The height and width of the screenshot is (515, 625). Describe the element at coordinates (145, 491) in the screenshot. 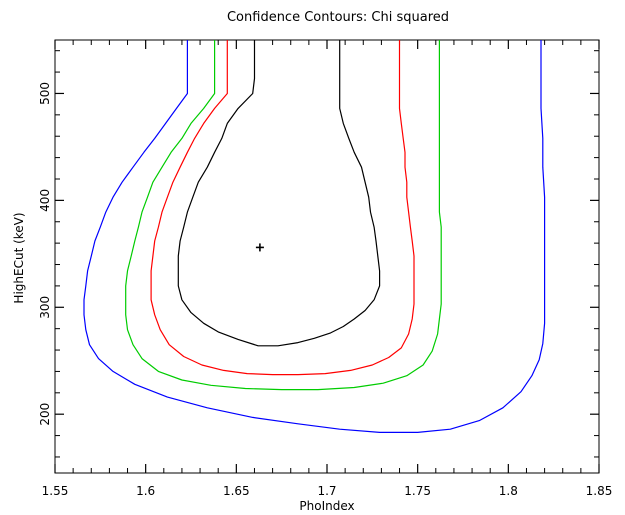

I see `x-tick-label: 1.6` at that location.